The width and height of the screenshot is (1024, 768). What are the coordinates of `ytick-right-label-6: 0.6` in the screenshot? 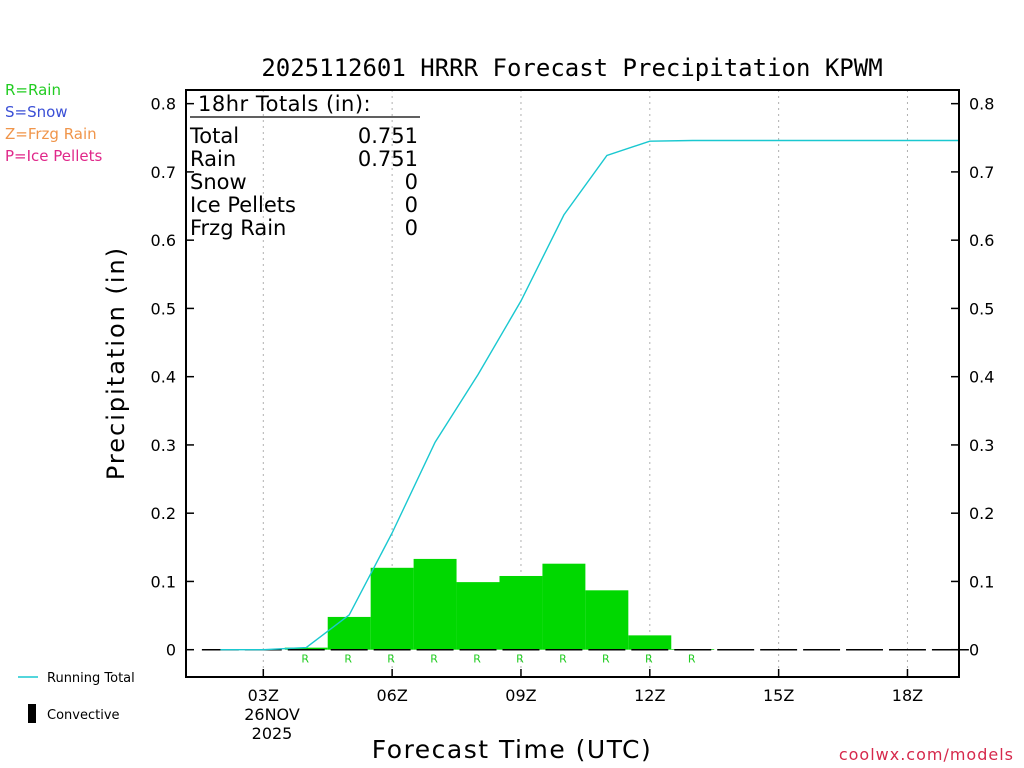 It's located at (981, 240).